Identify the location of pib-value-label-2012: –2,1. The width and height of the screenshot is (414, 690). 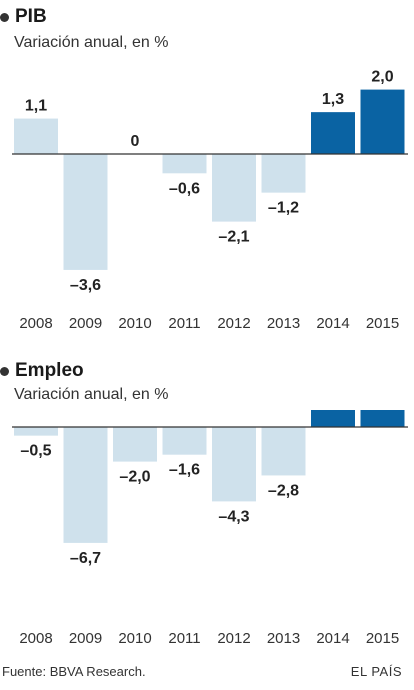
(233, 237).